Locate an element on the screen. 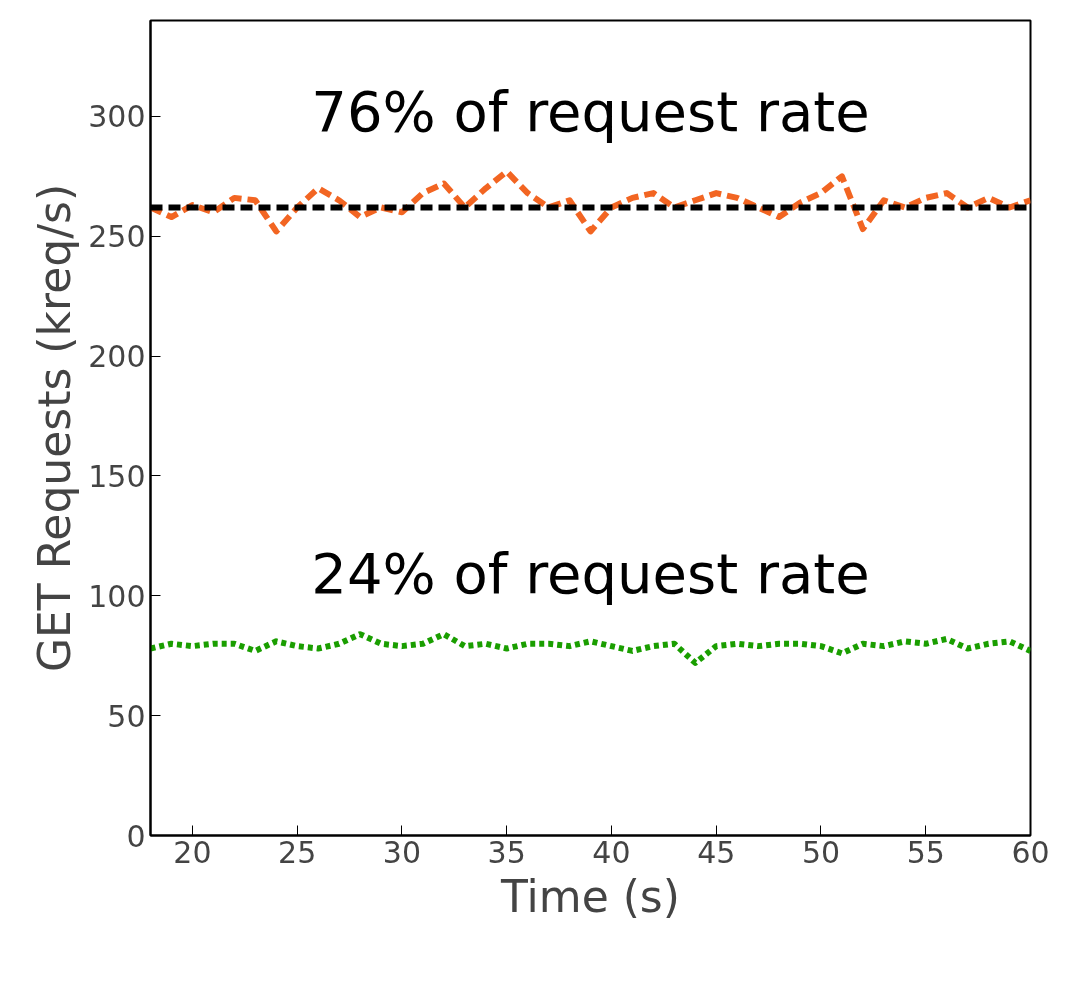  x-tick-label: 20 is located at coordinates (192, 852).